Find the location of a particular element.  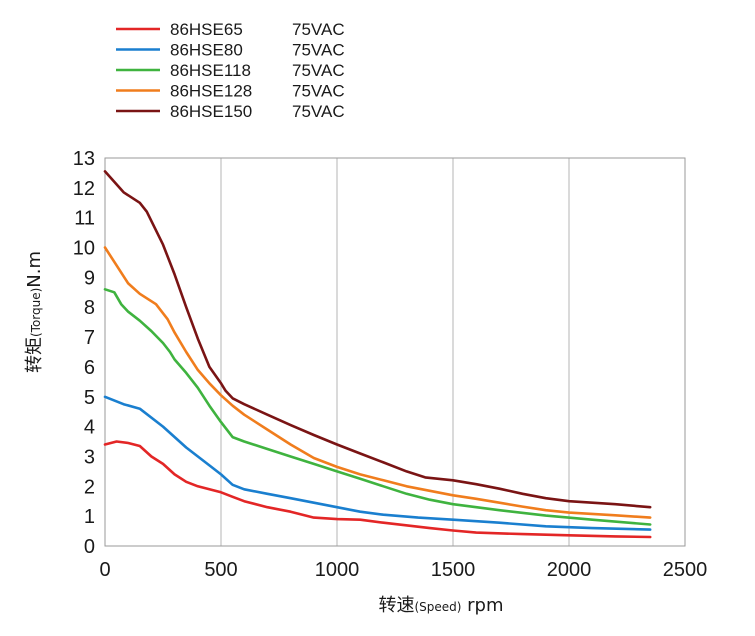

y-tick-label: 3 is located at coordinates (89, 457).